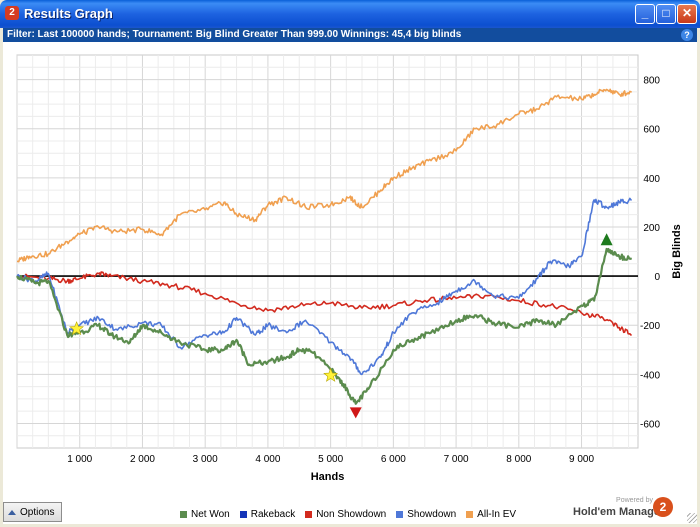 This screenshot has width=700, height=527. I want to click on legend-item: Non Showdown, so click(345, 514).